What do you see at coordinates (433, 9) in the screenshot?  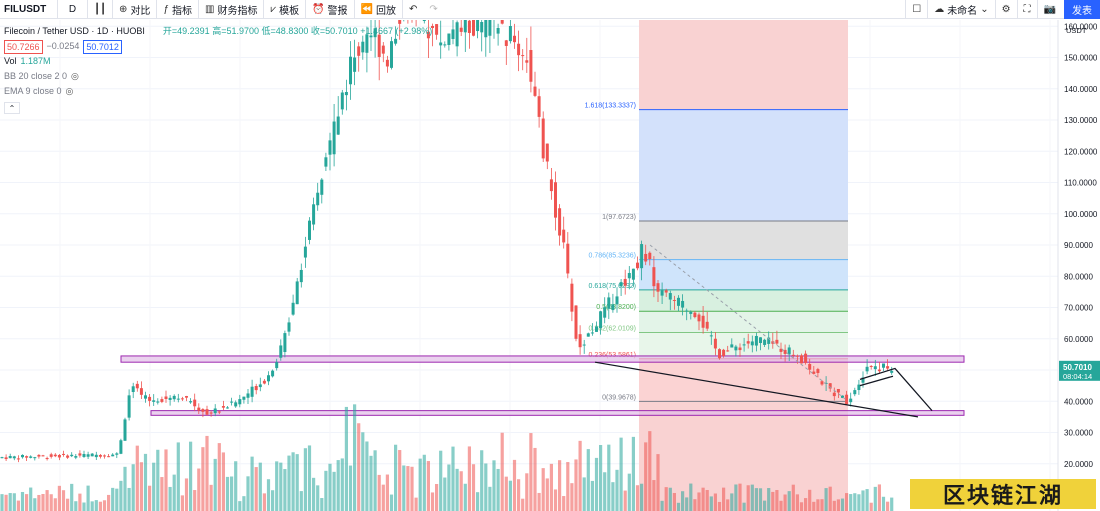 I see `redo-button: ↷` at bounding box center [433, 9].